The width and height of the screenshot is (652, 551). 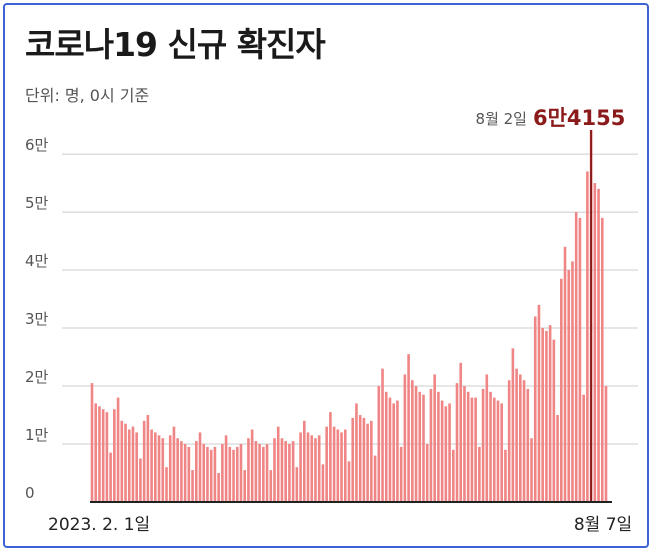 I want to click on y-tick-label: 5만, so click(x=37, y=203).